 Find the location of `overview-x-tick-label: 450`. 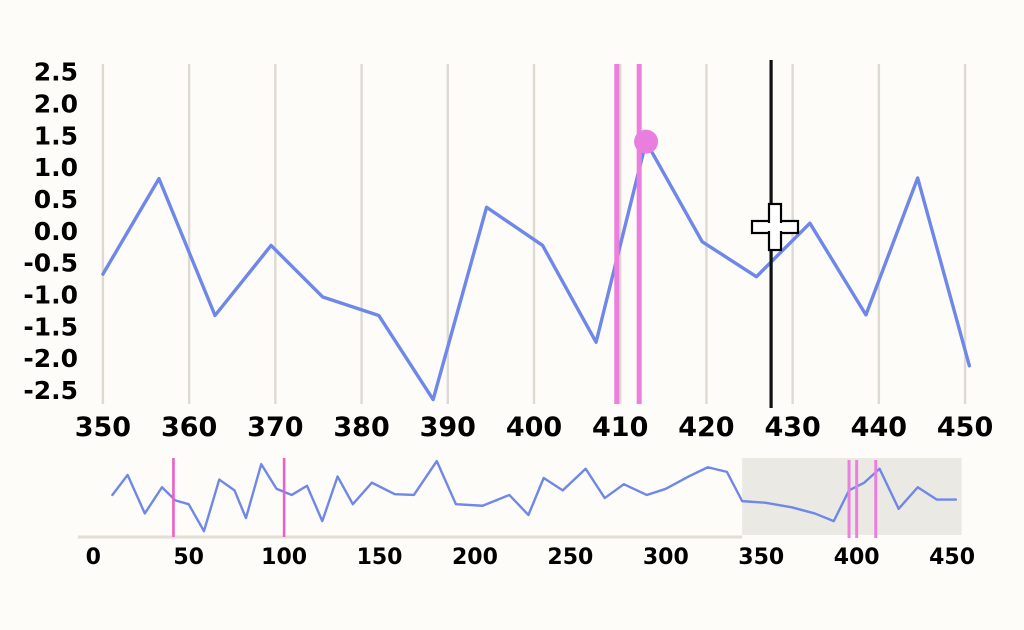

overview-x-tick-label: 450 is located at coordinates (952, 557).